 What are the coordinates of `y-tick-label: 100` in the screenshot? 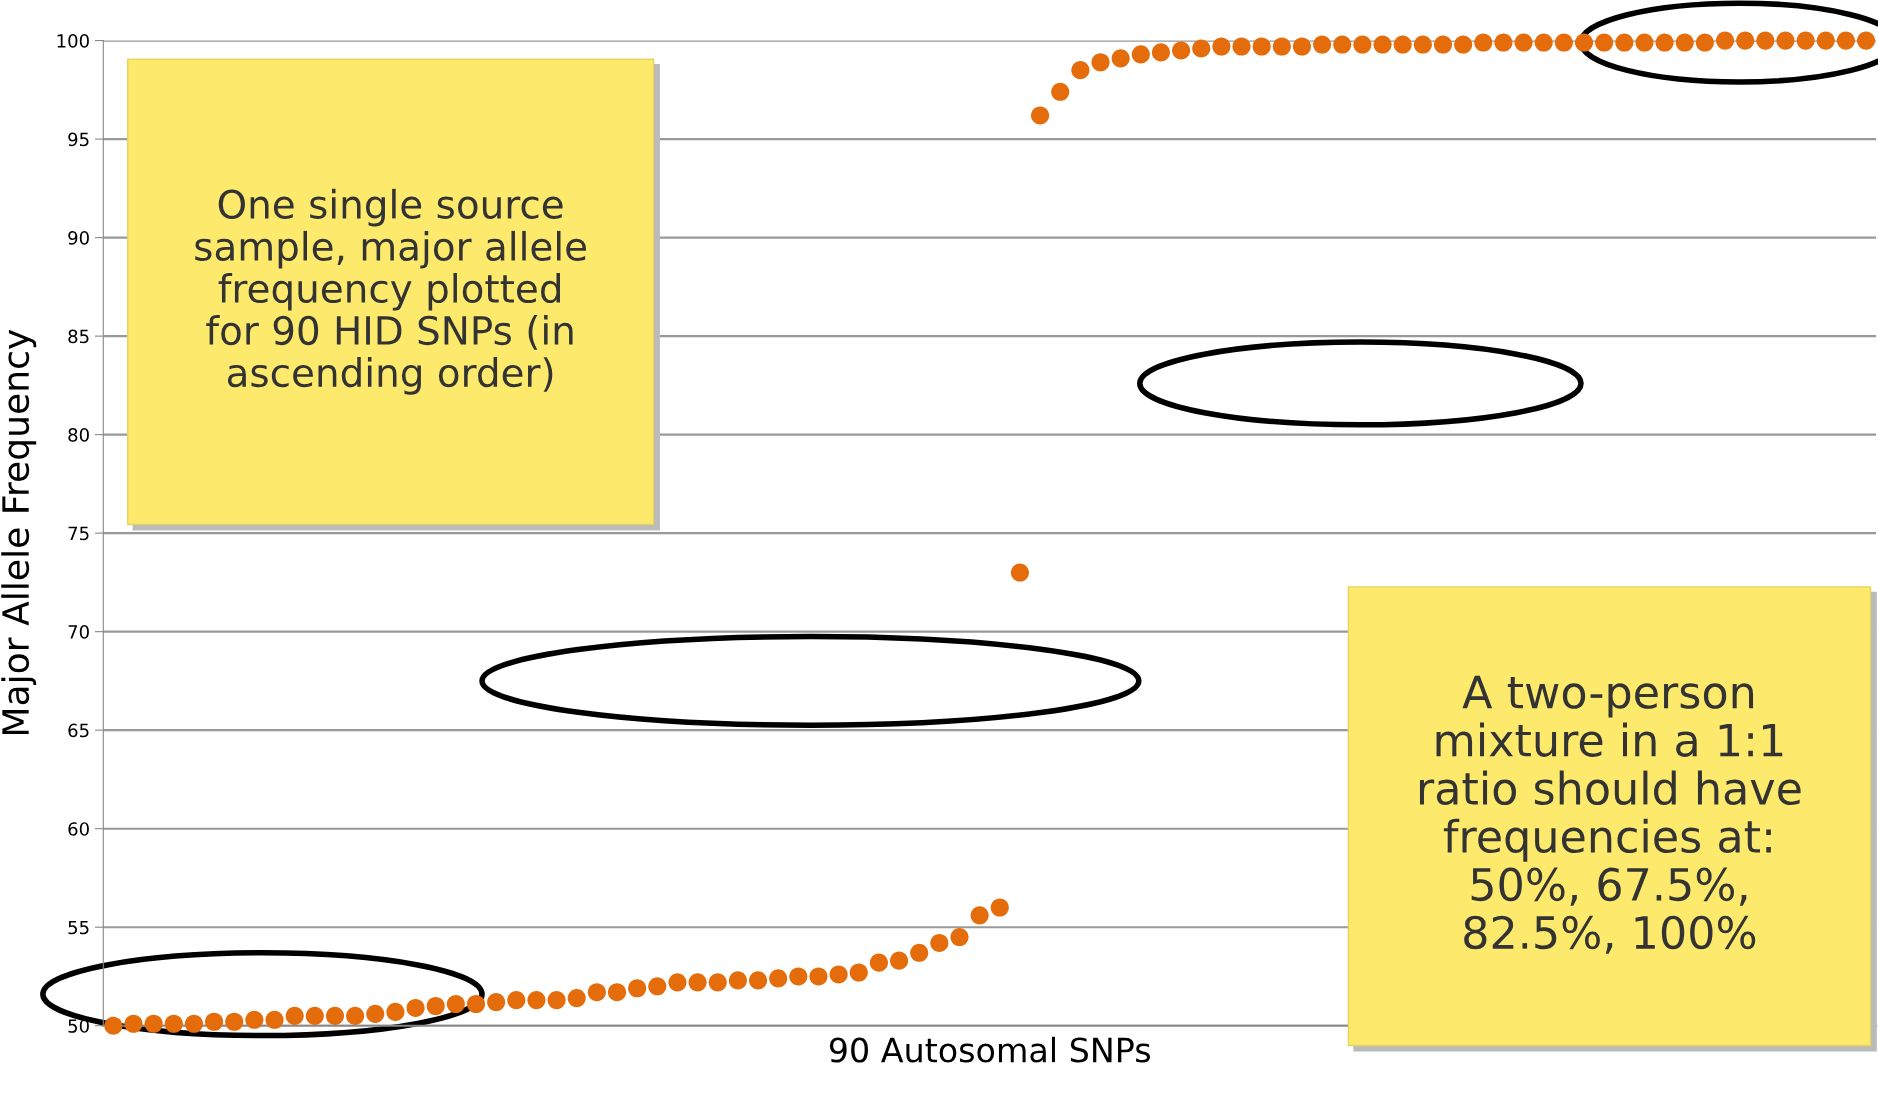 It's located at (73, 41).